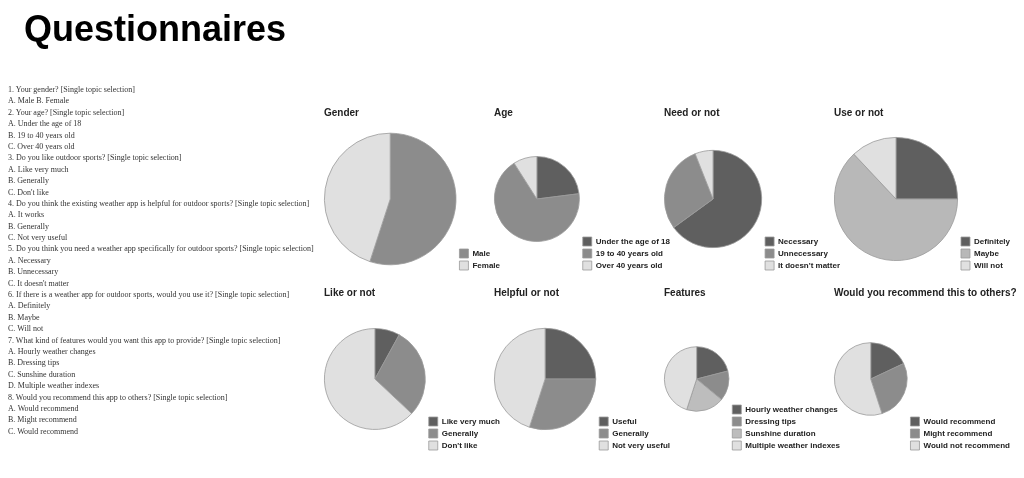  What do you see at coordinates (809, 265) in the screenshot?
I see `legend-label: It doesn't matter` at bounding box center [809, 265].